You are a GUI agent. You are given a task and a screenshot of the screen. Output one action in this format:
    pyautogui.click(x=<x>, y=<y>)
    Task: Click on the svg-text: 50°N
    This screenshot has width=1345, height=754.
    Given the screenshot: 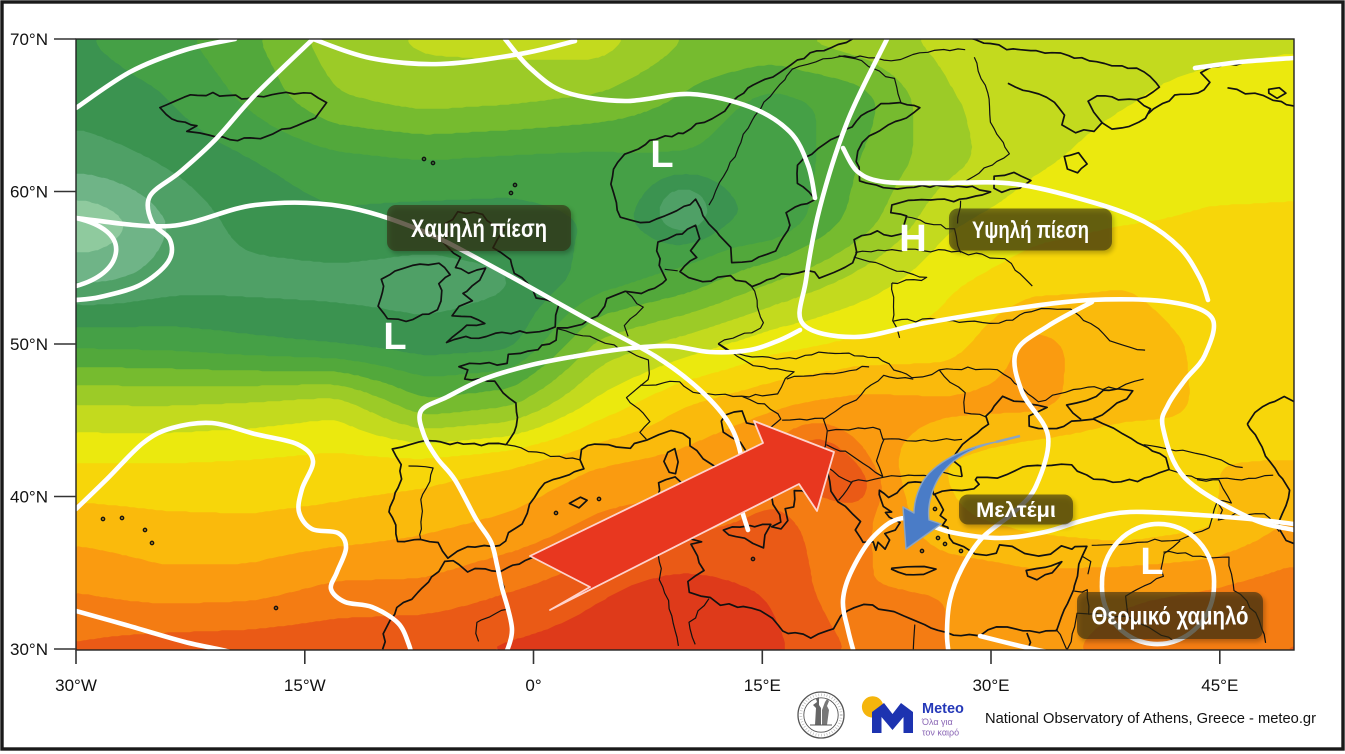 What is the action you would take?
    pyautogui.click(x=29, y=344)
    